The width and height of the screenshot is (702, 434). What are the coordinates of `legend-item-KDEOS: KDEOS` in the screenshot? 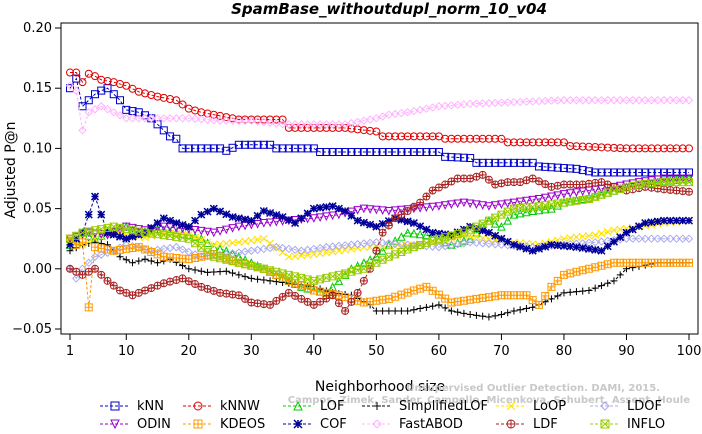 It's located at (224, 424).